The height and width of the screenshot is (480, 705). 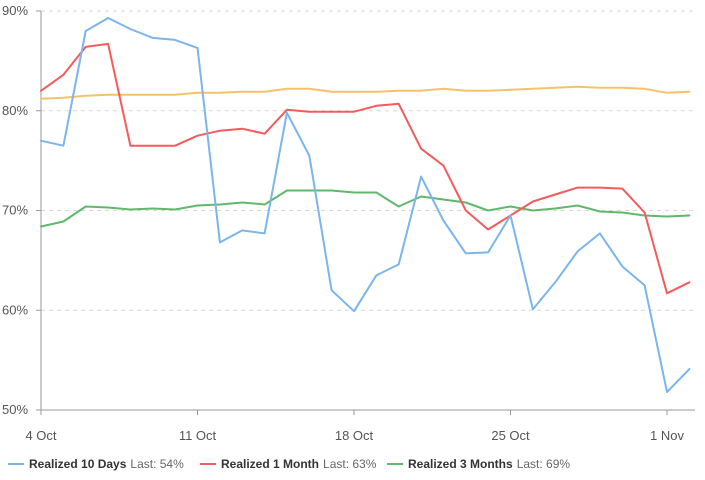 I want to click on series-line-realized-3-months, so click(x=365, y=208).